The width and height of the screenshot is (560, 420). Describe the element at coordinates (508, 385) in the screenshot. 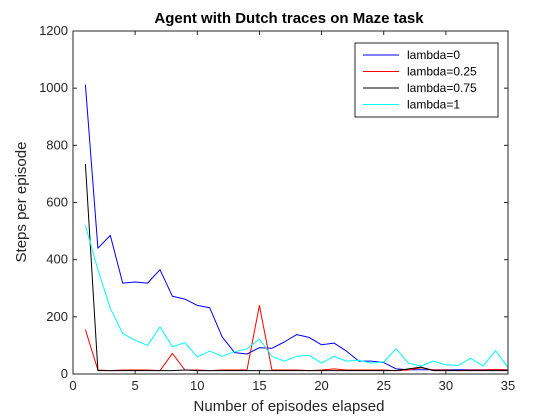

I see `x-tick-label: 35` at that location.